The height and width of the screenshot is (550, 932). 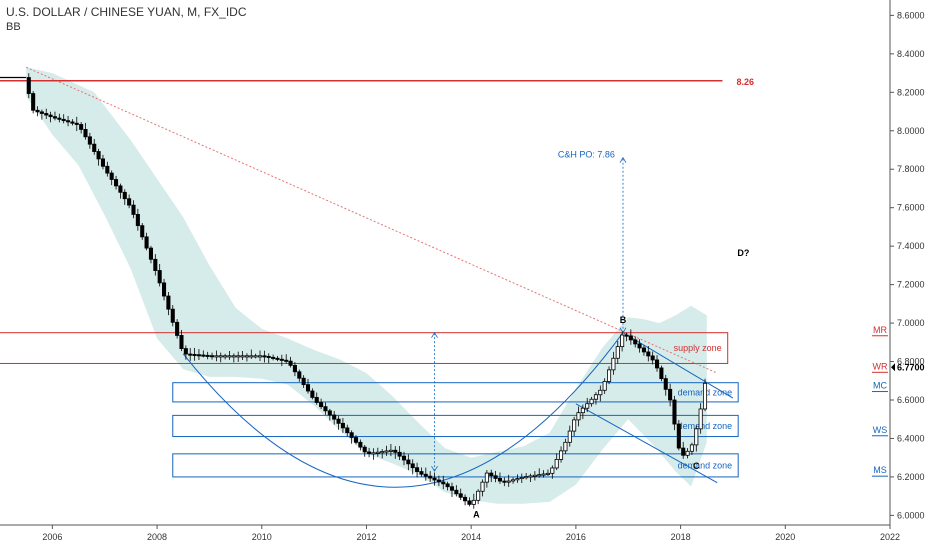 What do you see at coordinates (911, 367) in the screenshot?
I see `last-price-label: 6.7700` at bounding box center [911, 367].